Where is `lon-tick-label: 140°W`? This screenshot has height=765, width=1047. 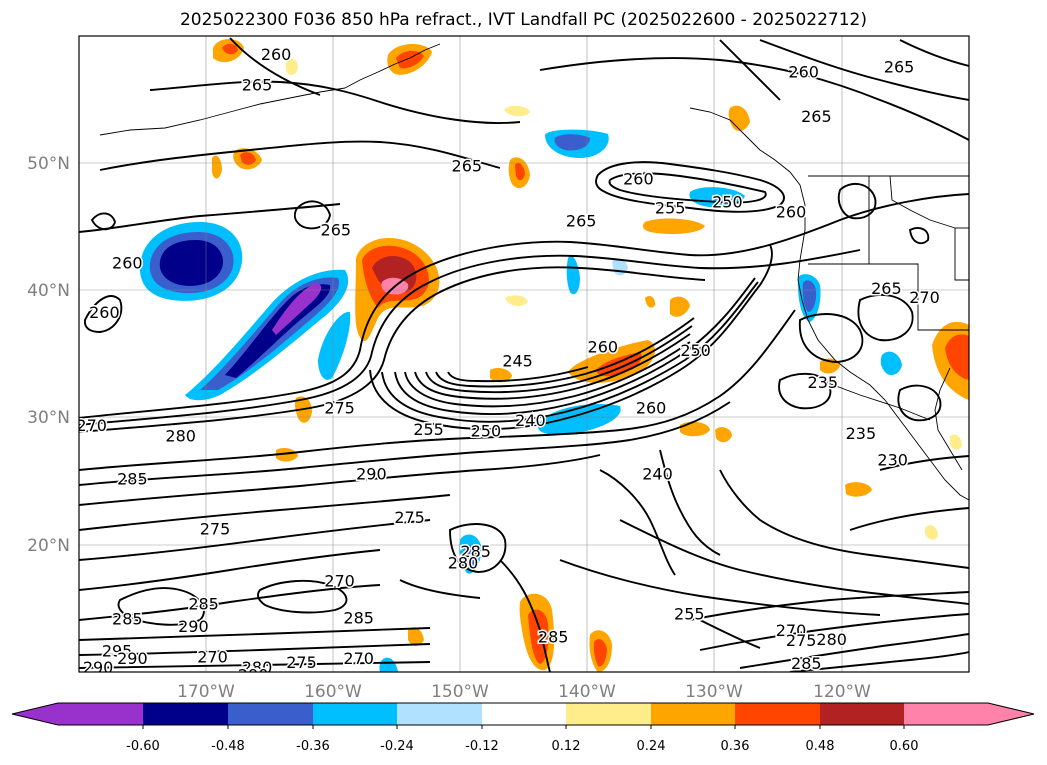
lon-tick-label: 140°W is located at coordinates (587, 692).